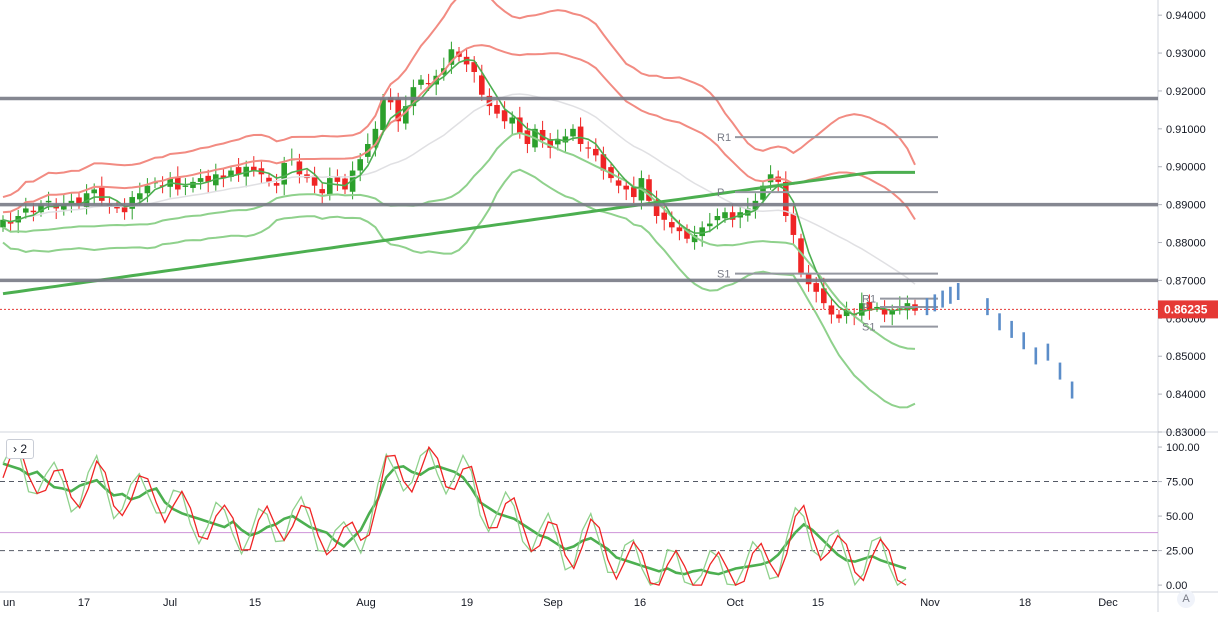 The image size is (1218, 617). I want to click on price-tick-label: 0.91000, so click(1186, 130).